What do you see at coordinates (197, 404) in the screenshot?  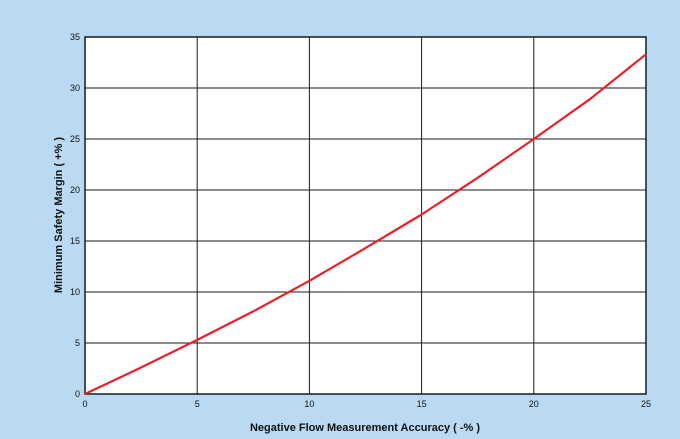 I see `x-tick-label: 5` at bounding box center [197, 404].